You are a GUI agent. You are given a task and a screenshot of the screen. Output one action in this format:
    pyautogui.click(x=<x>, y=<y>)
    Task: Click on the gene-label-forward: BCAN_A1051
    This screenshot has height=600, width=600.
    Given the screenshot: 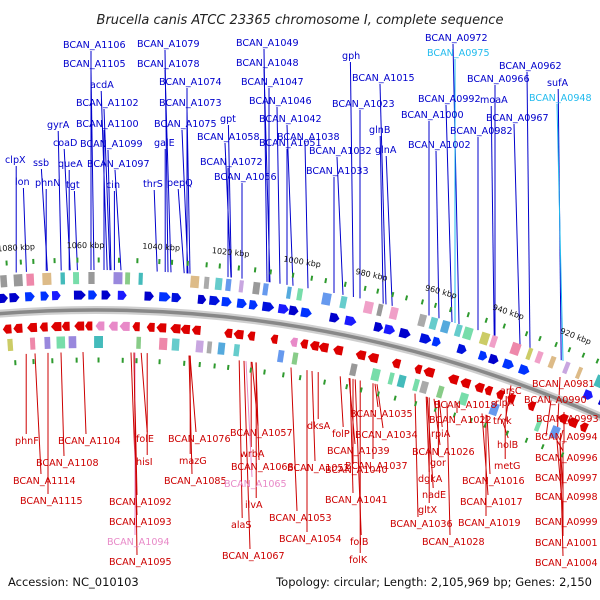 What is the action you would take?
    pyautogui.click(x=290, y=143)
    